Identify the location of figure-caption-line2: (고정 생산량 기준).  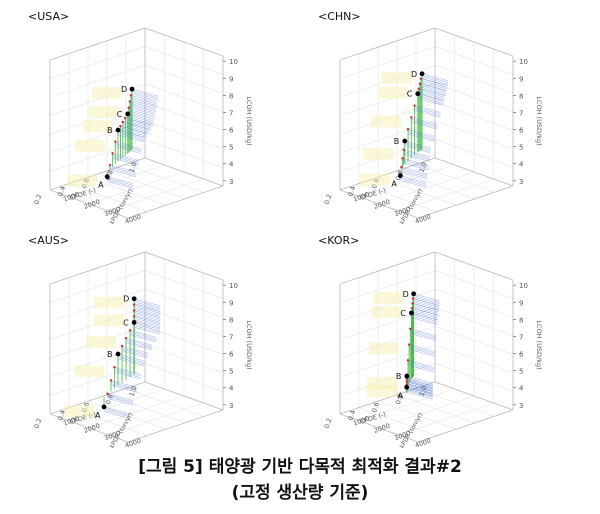
(300, 493).